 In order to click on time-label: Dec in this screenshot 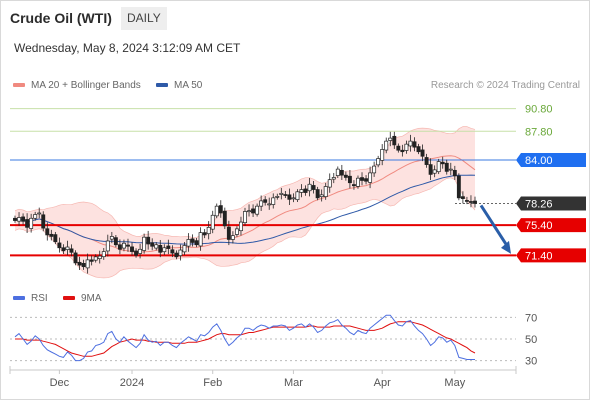, I will do `click(60, 383)`.